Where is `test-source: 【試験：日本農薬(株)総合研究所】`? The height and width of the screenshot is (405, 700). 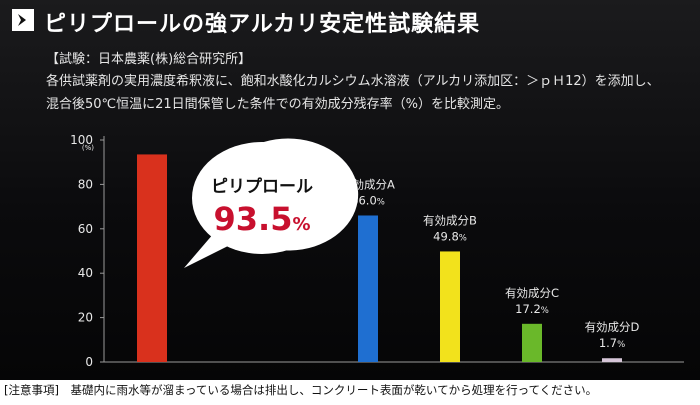 test-source: 【試験：日本農薬(株)総合研究所】 is located at coordinates (149, 59).